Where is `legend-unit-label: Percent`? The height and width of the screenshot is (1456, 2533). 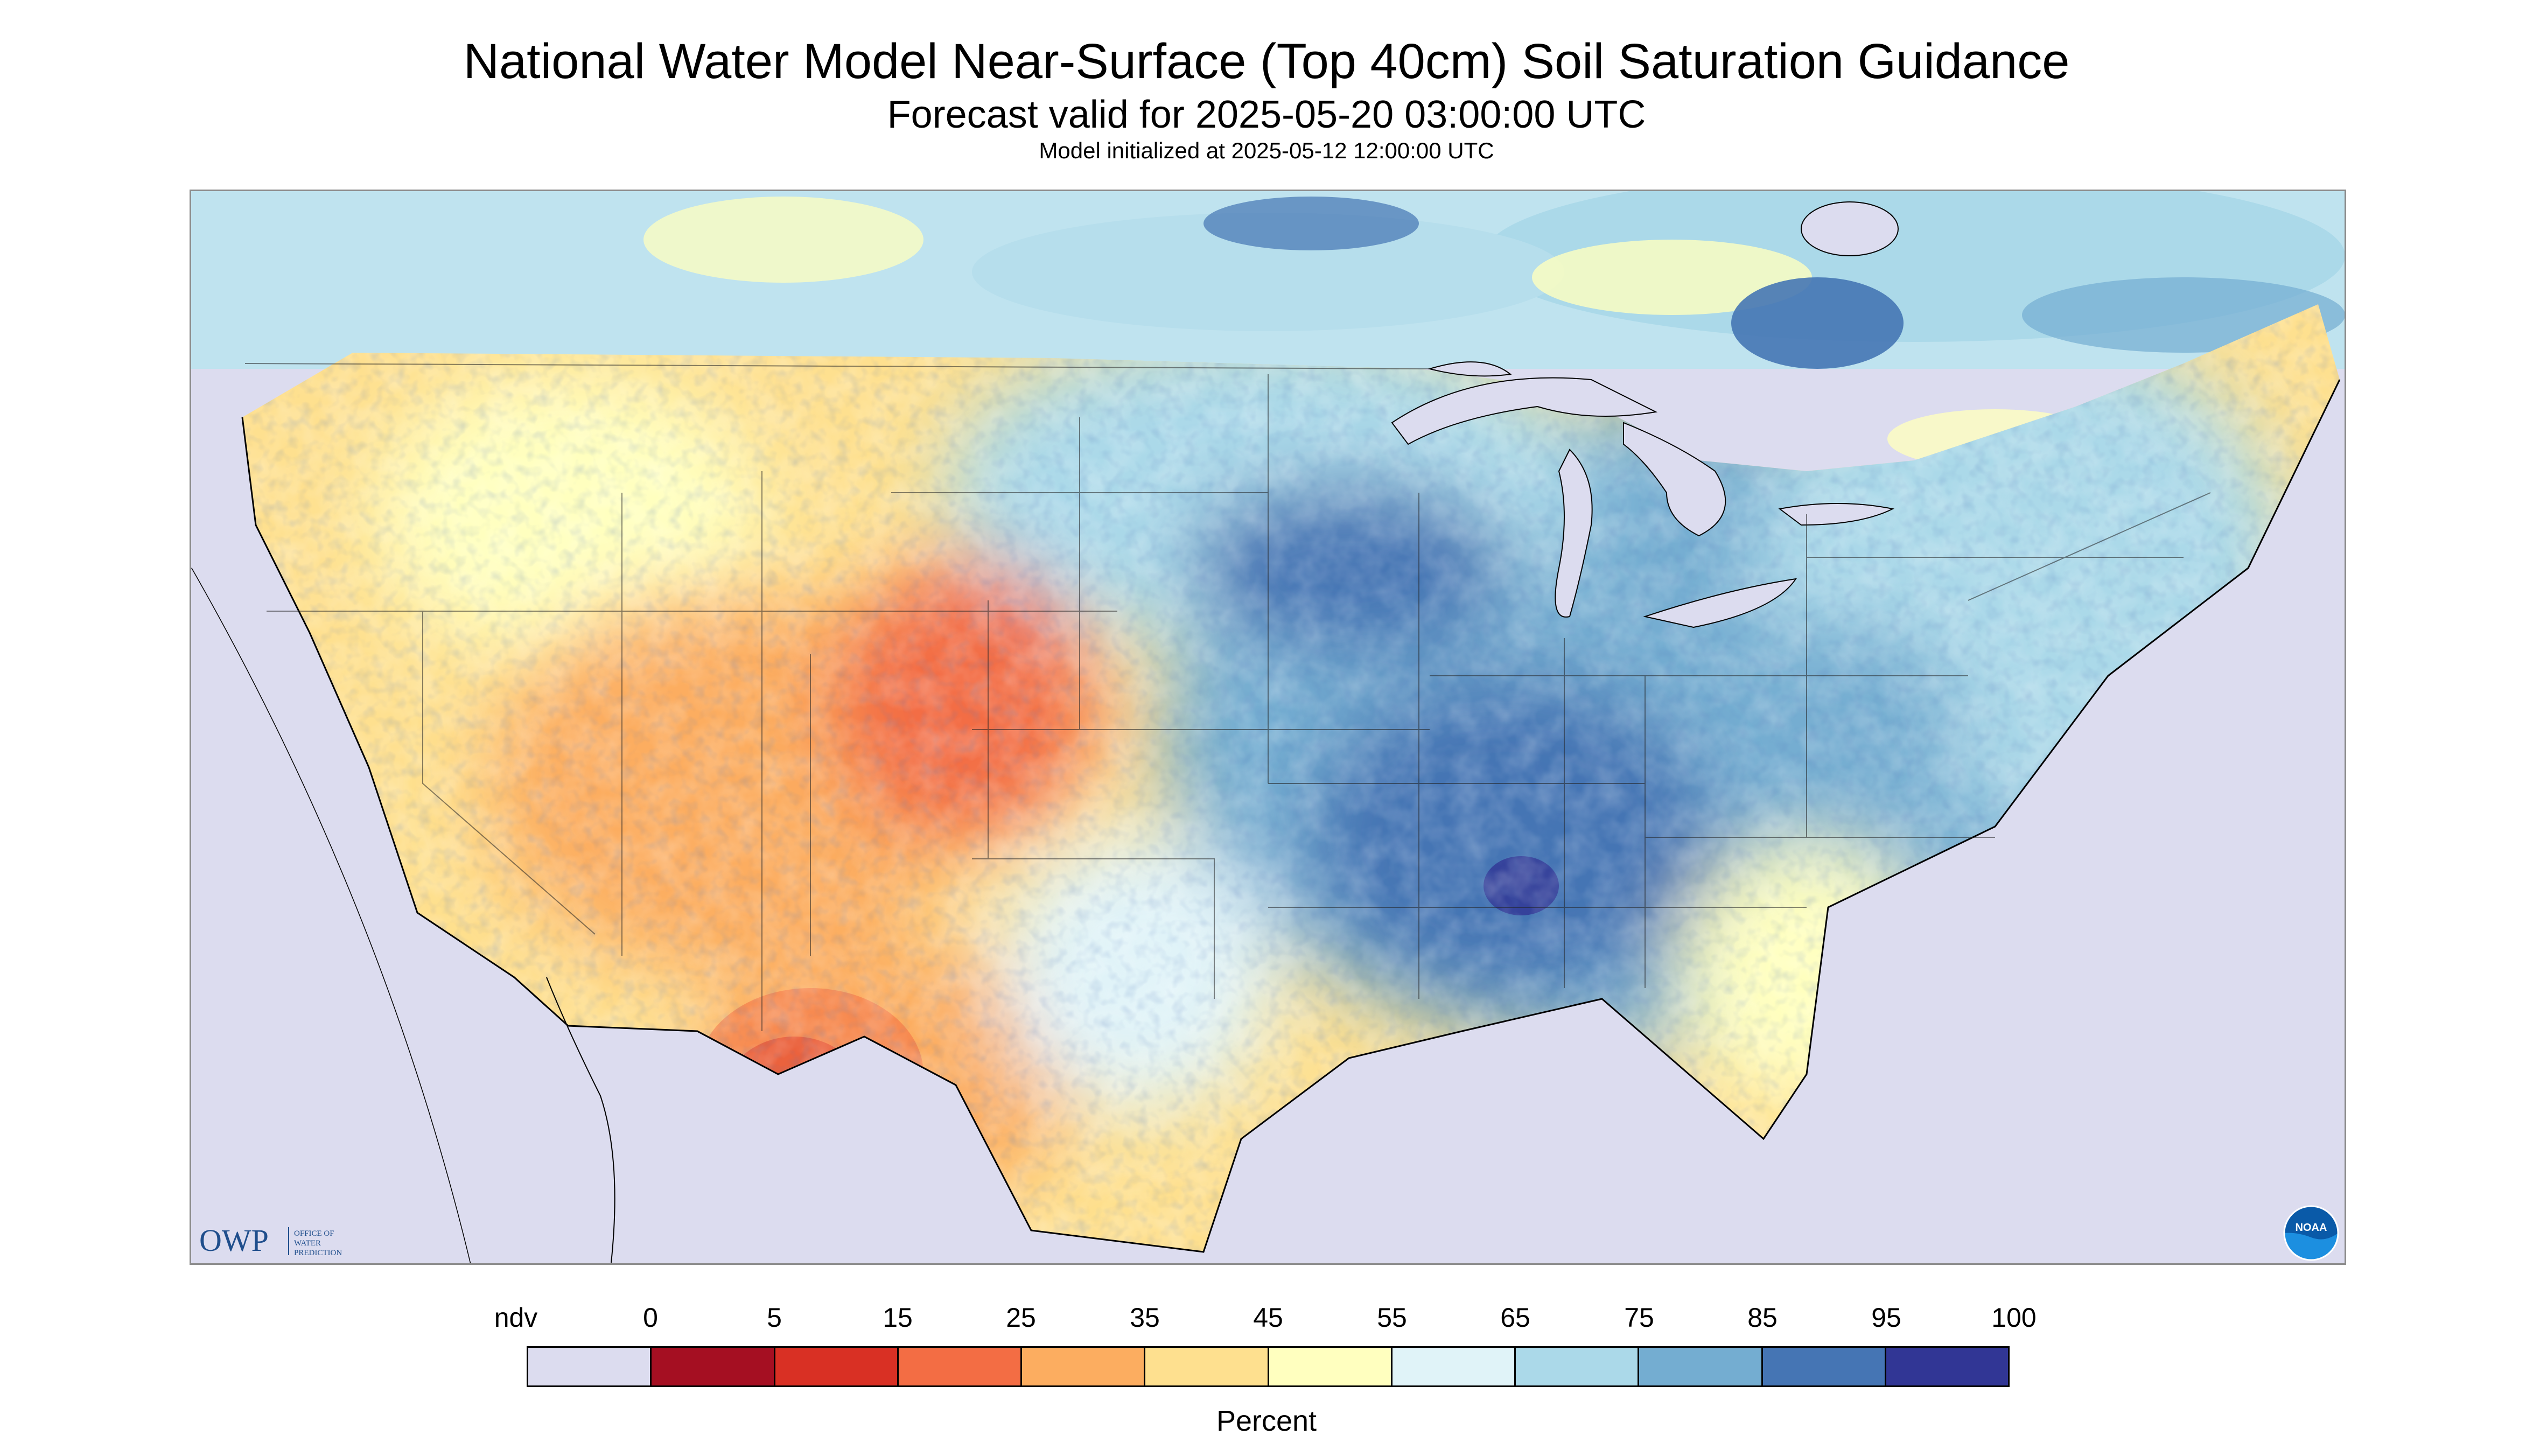 legend-unit-label: Percent is located at coordinates (1266, 1421).